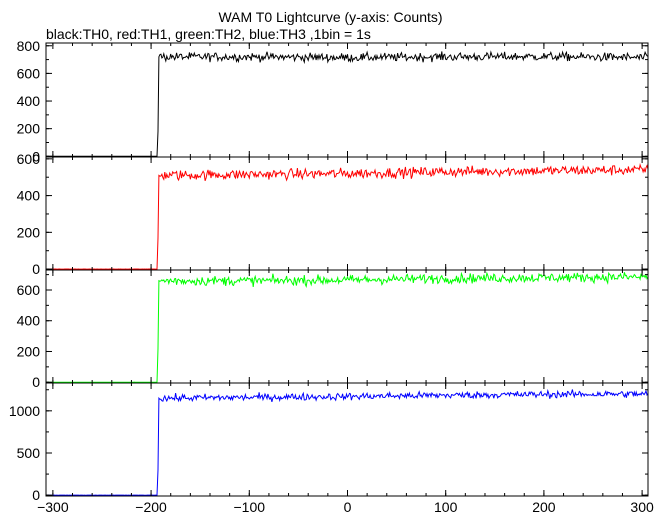 This screenshot has width=661, height=515. I want to click on y-tick-label: 800, so click(29, 46).